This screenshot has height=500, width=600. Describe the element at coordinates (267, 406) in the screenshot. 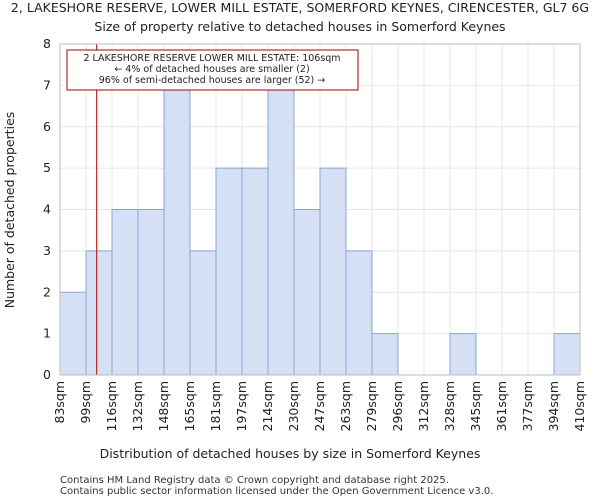

I see `x-tick-label: 214sqm` at that location.